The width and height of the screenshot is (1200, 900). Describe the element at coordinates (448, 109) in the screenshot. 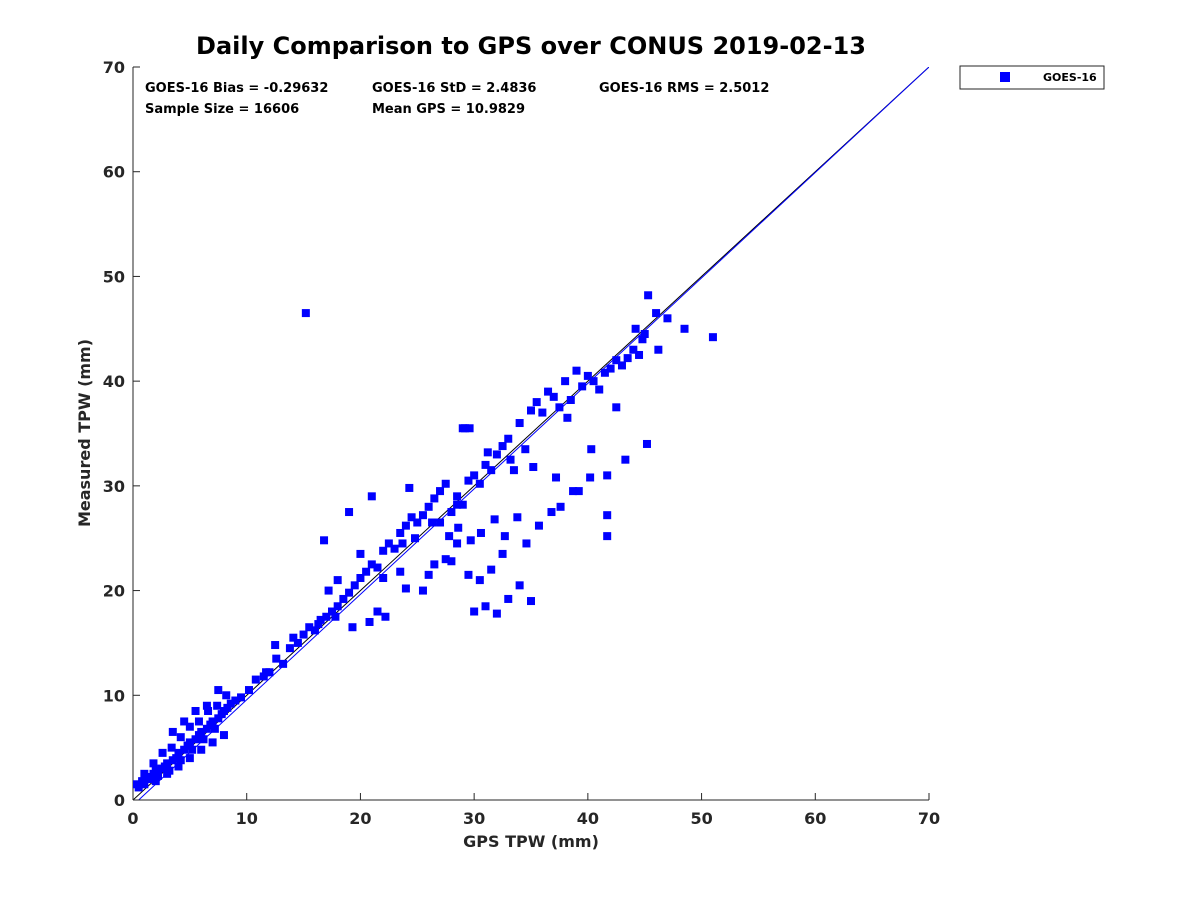

I see `stat-mean-gps: Mean GPS = 10.9829` at that location.